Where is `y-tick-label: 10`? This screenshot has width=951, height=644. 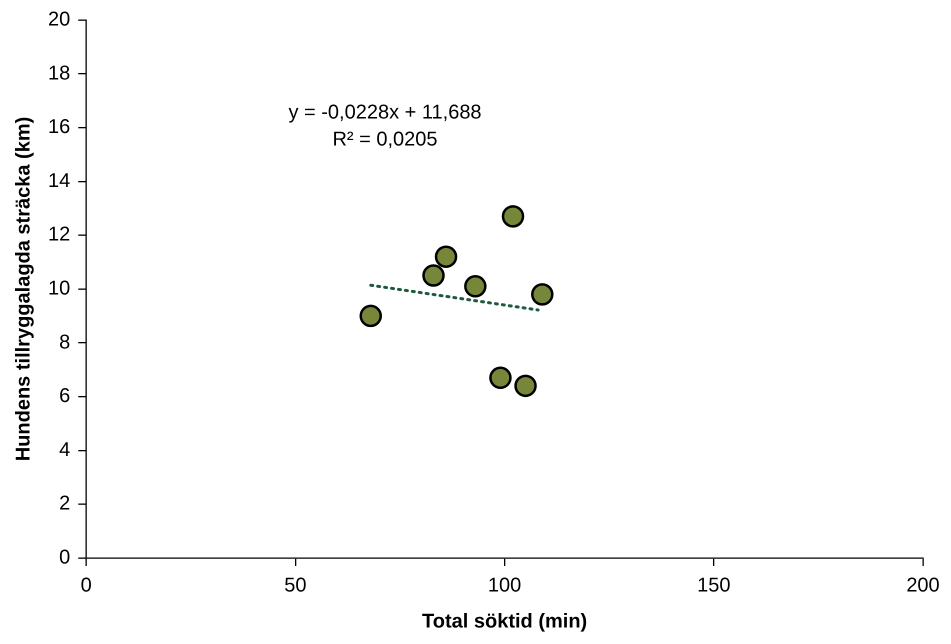
y-tick-label: 10 is located at coordinates (59, 289).